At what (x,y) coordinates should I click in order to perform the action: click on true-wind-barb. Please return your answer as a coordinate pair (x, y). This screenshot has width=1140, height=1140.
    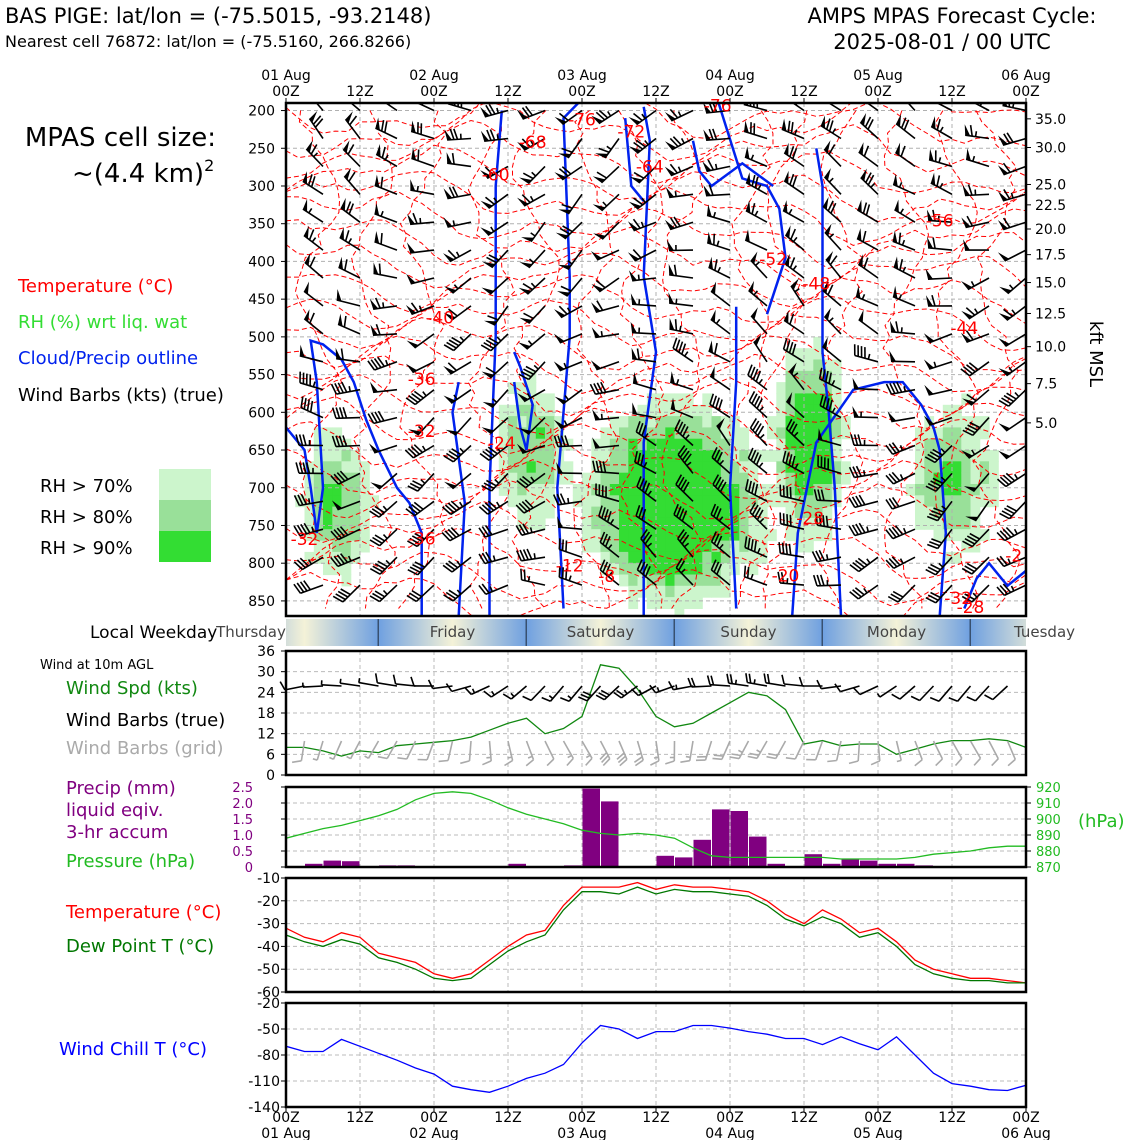
    Looking at the image, I should click on (756, 680).